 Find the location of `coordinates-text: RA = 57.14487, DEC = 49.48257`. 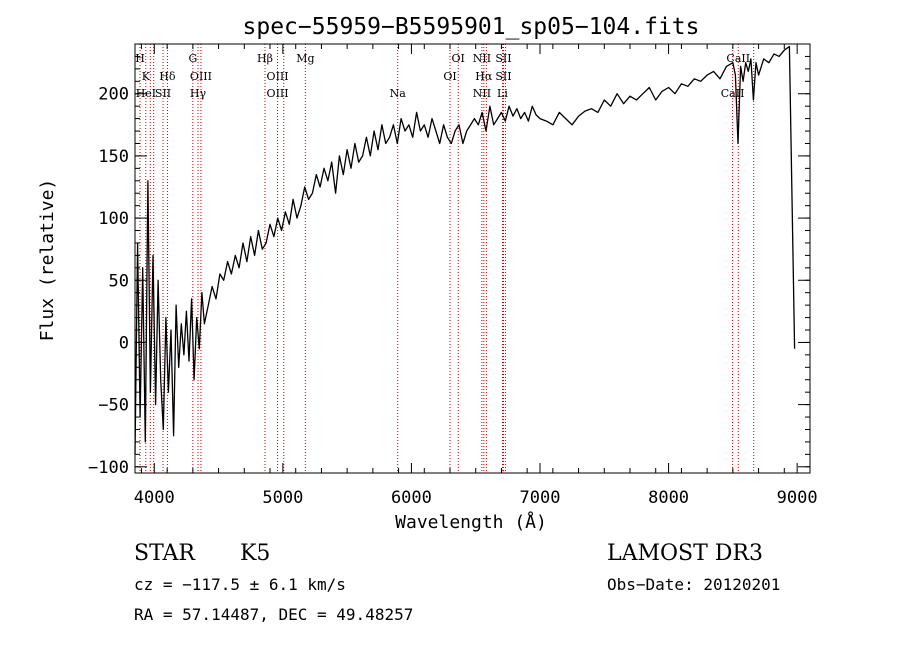

coordinates-text: RA = 57.14487, DEC = 49.48257 is located at coordinates (273, 614).